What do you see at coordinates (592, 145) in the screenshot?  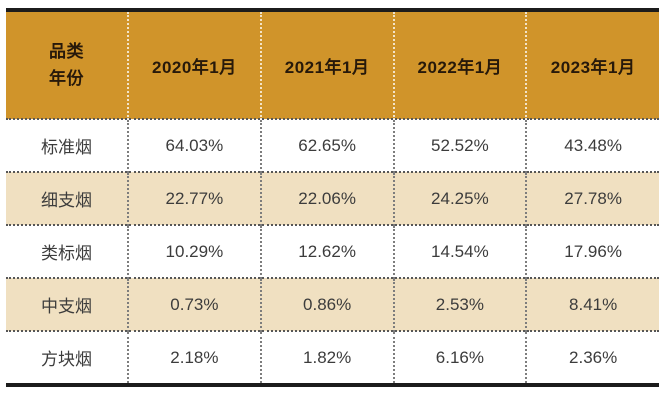 I see `value-cell: 43.48%` at bounding box center [592, 145].